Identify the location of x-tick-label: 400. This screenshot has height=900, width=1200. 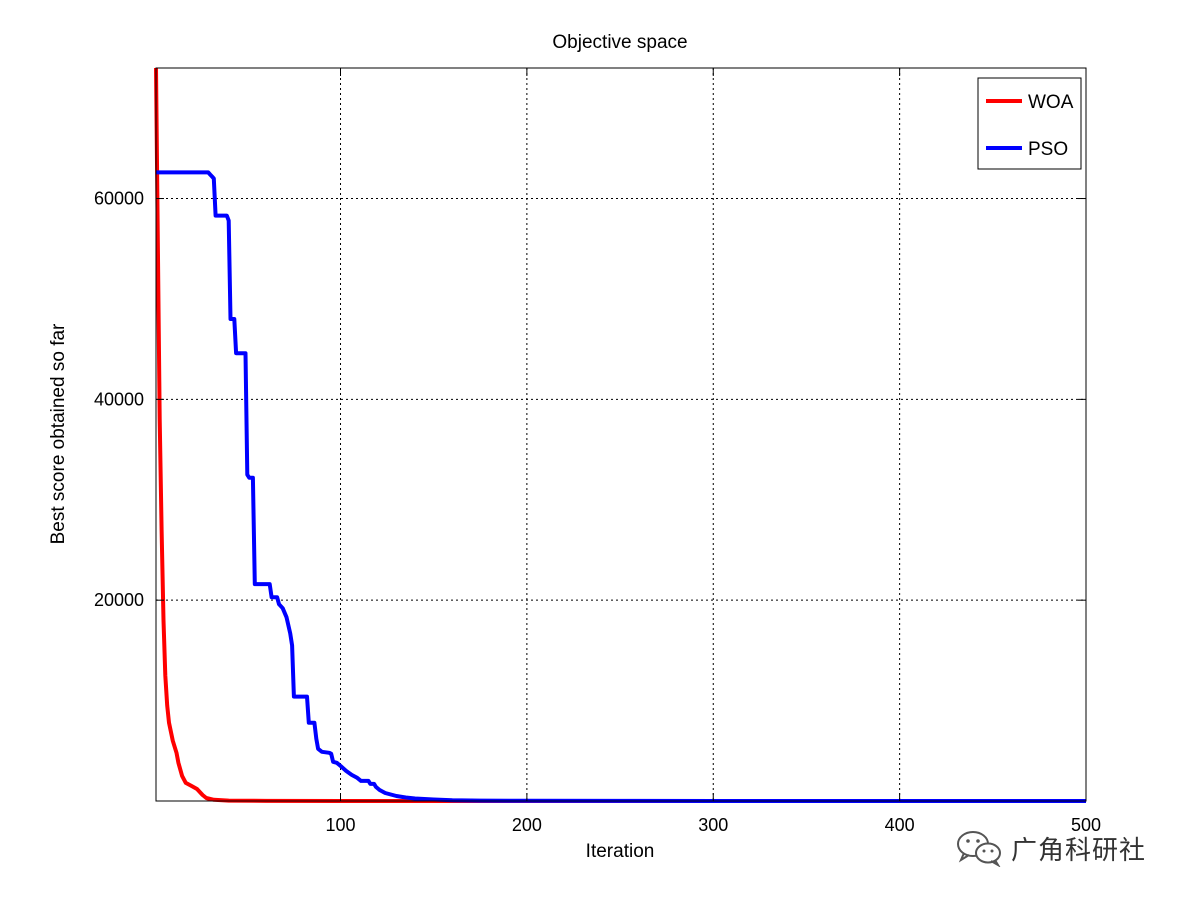
(900, 825).